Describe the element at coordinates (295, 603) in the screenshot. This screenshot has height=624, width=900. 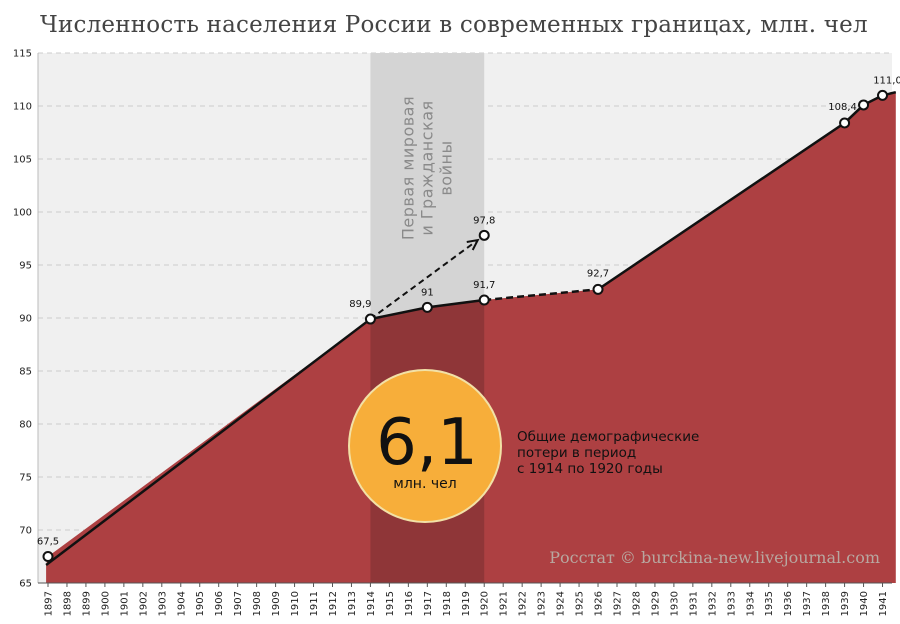
I see `x-tick-label: 1910` at that location.